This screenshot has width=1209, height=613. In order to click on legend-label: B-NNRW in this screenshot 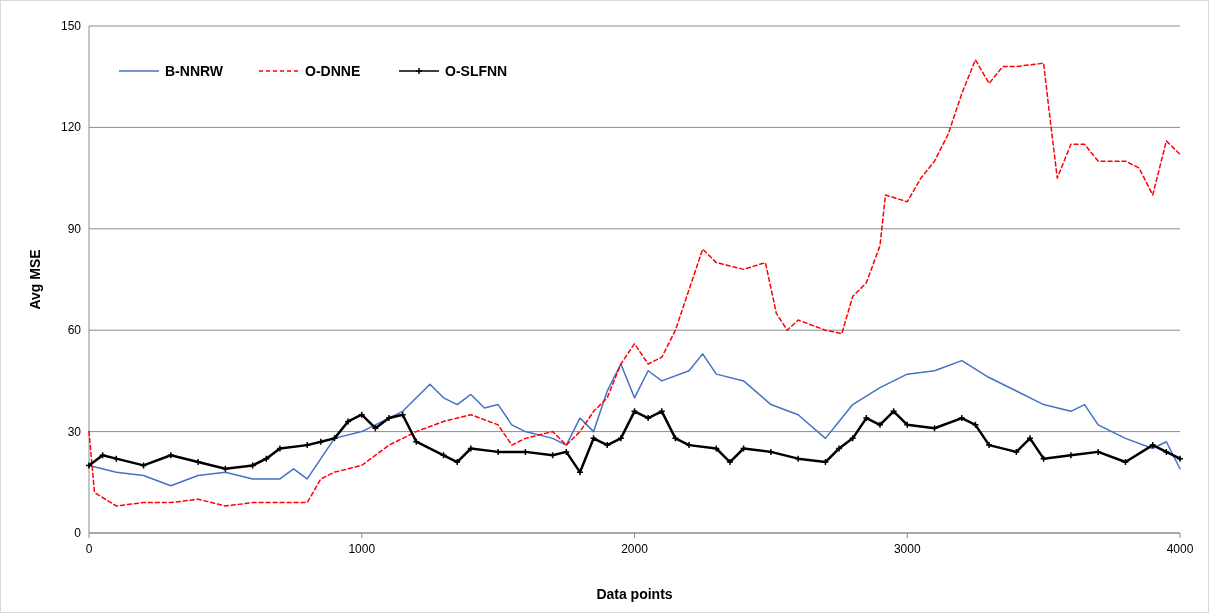, I will do `click(194, 71)`.